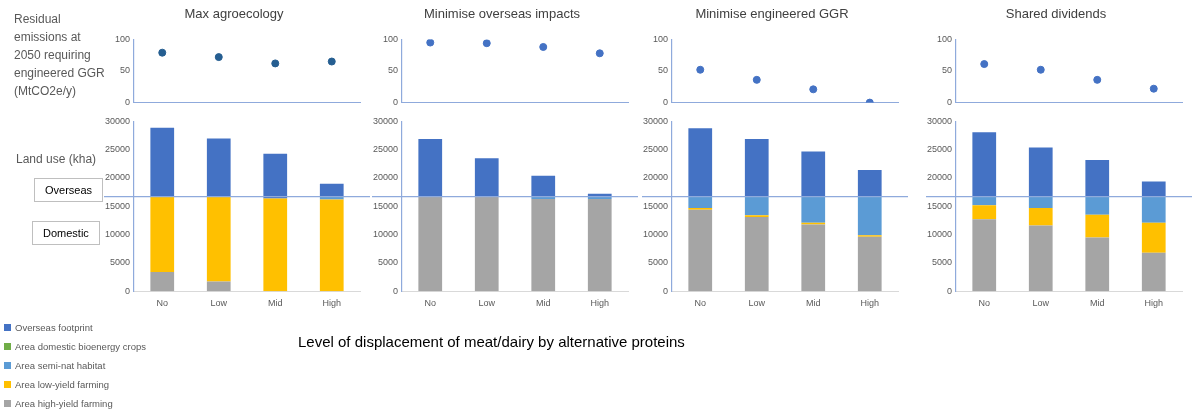 The width and height of the screenshot is (1196, 416). What do you see at coordinates (62, 385) in the screenshot?
I see `legend-label: Area low-yield farming` at bounding box center [62, 385].